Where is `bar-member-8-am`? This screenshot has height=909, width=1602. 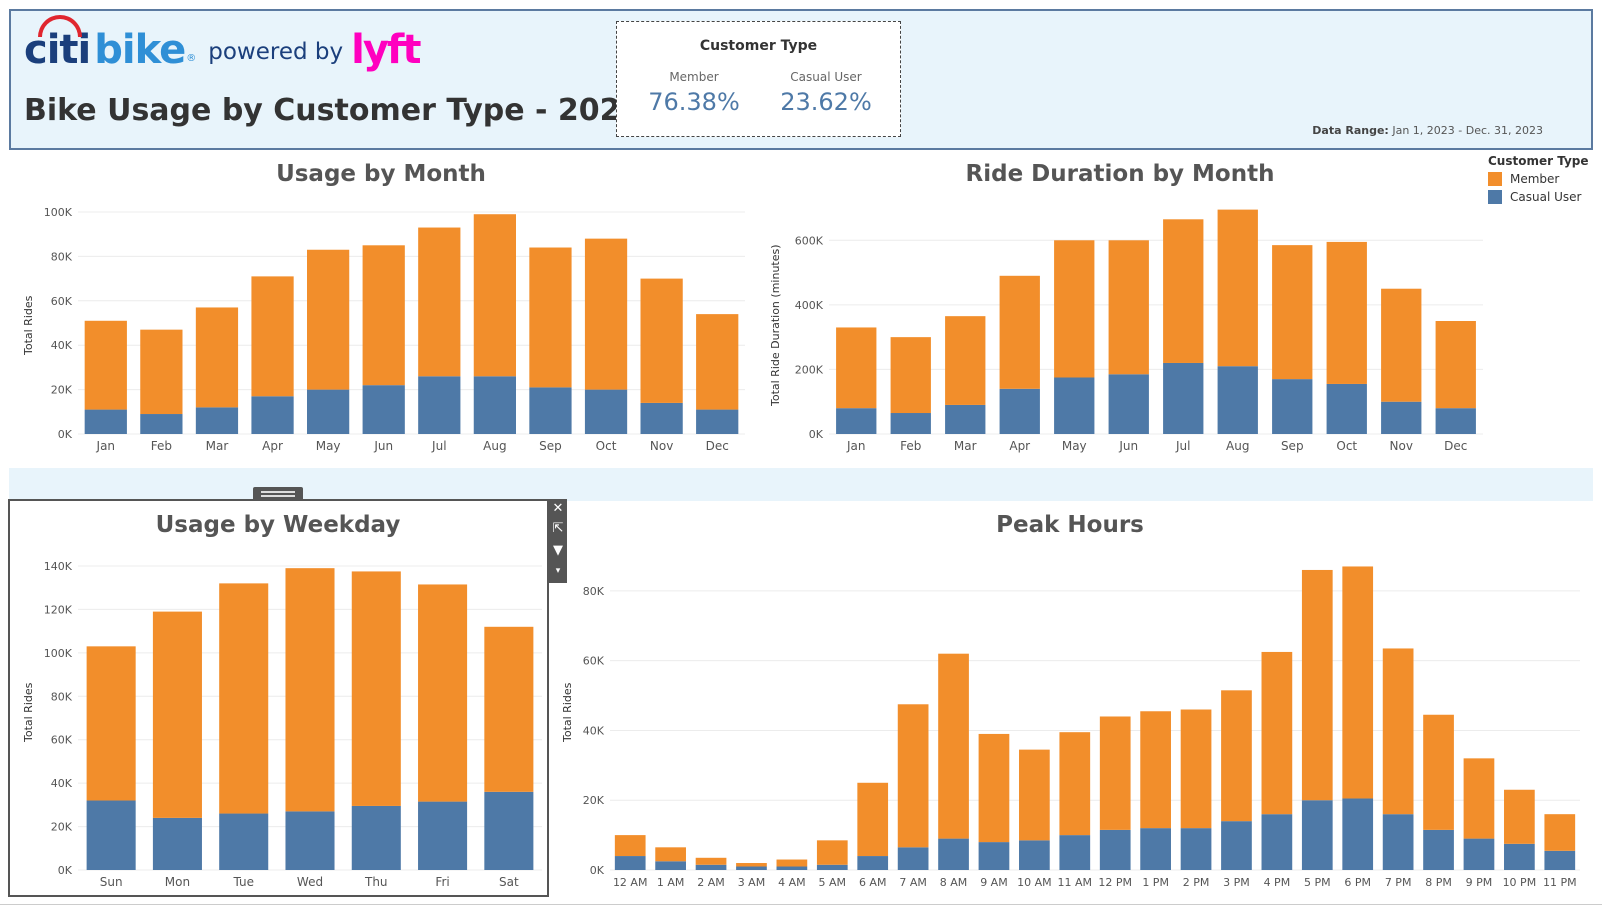 bar-member-8-am is located at coordinates (953, 746).